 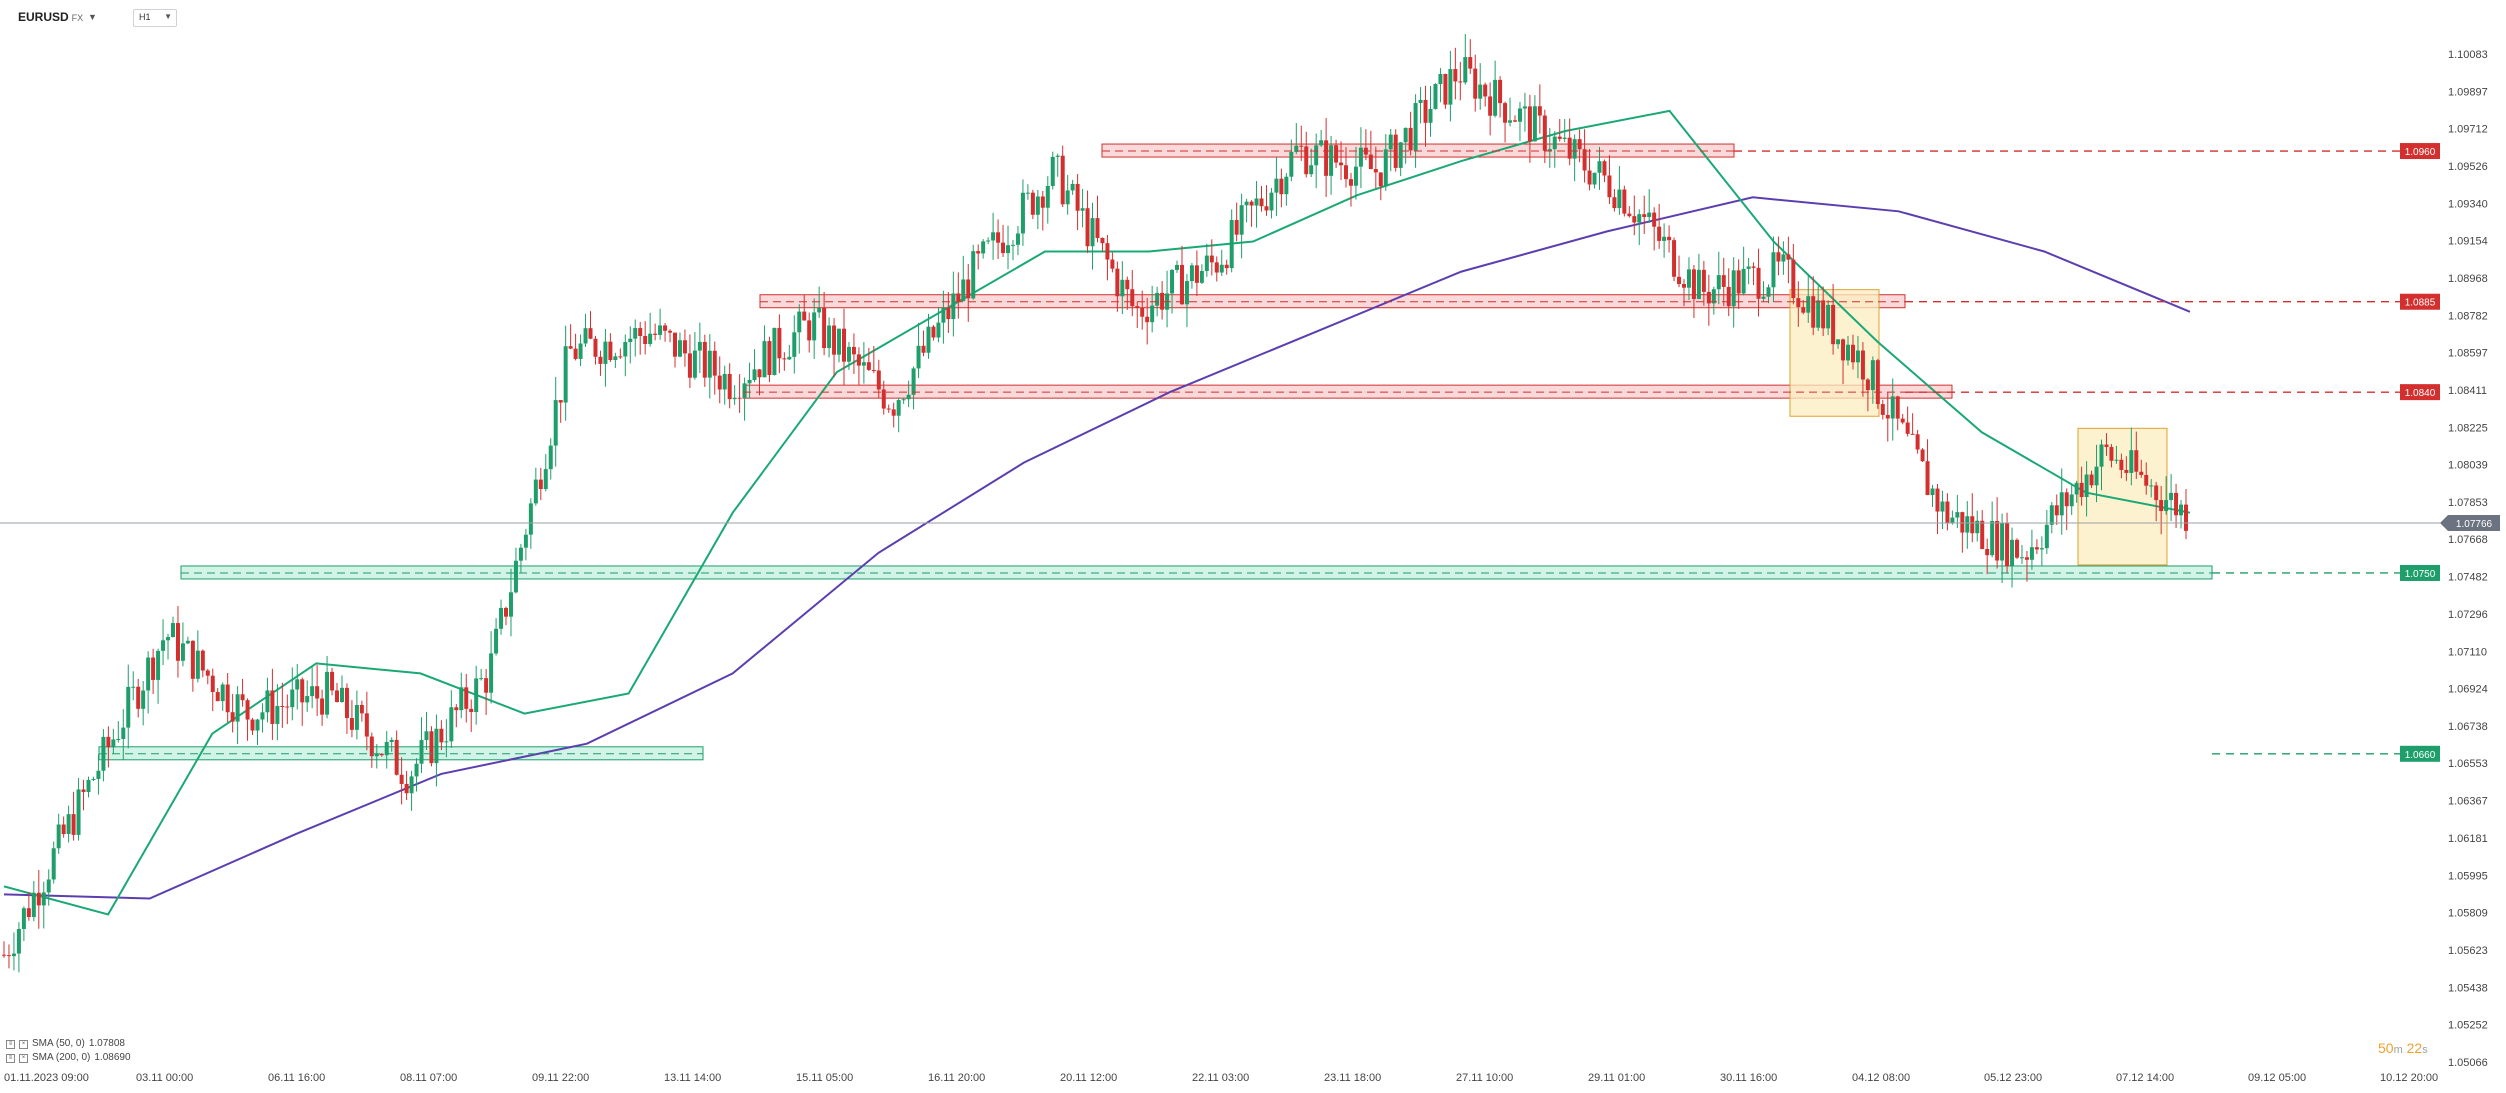 I want to click on visibility-icon: ≡, so click(x=10, y=1044).